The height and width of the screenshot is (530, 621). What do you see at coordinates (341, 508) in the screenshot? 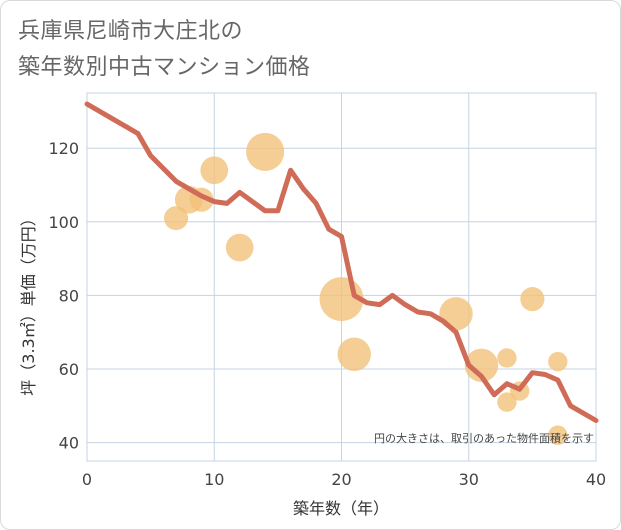
I see `x-axis-label: 築年数（年）` at bounding box center [341, 508].